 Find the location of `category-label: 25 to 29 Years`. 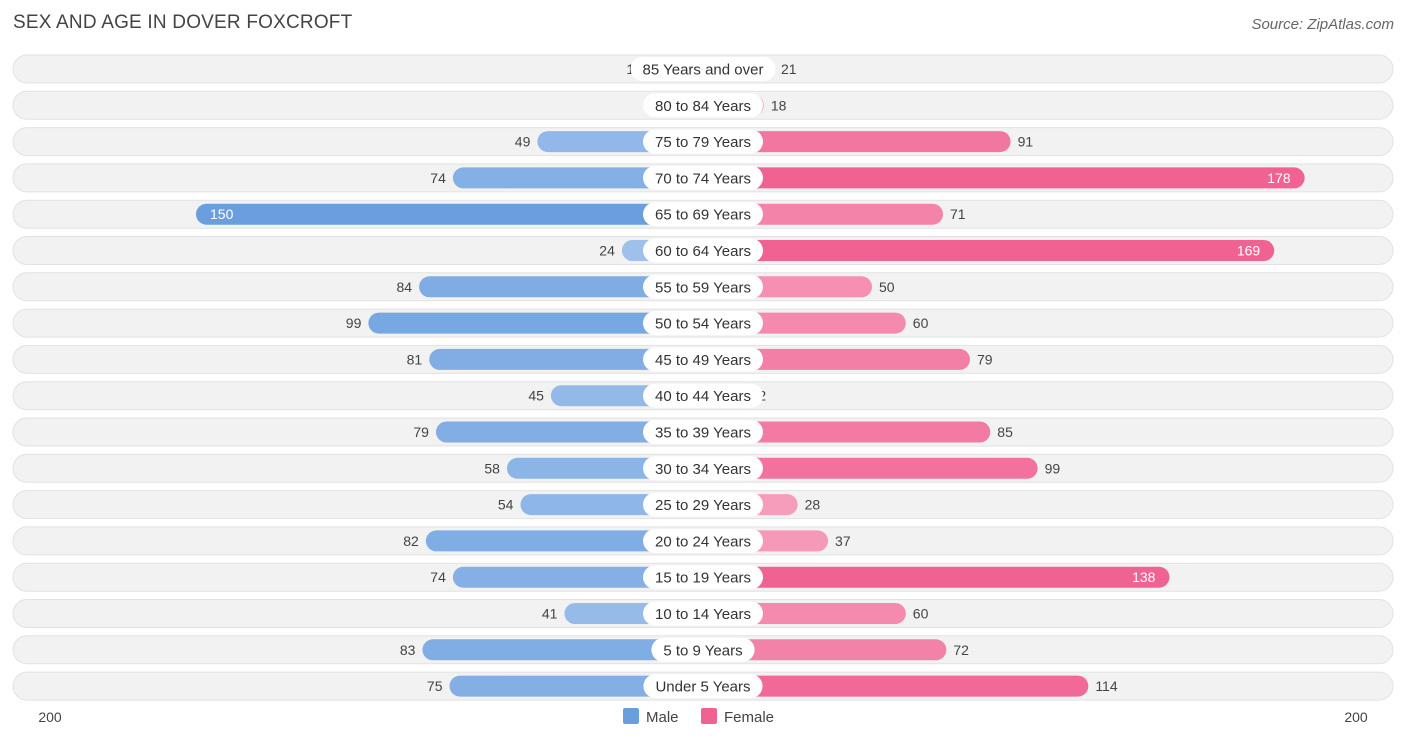

category-label: 25 to 29 Years is located at coordinates (703, 505).